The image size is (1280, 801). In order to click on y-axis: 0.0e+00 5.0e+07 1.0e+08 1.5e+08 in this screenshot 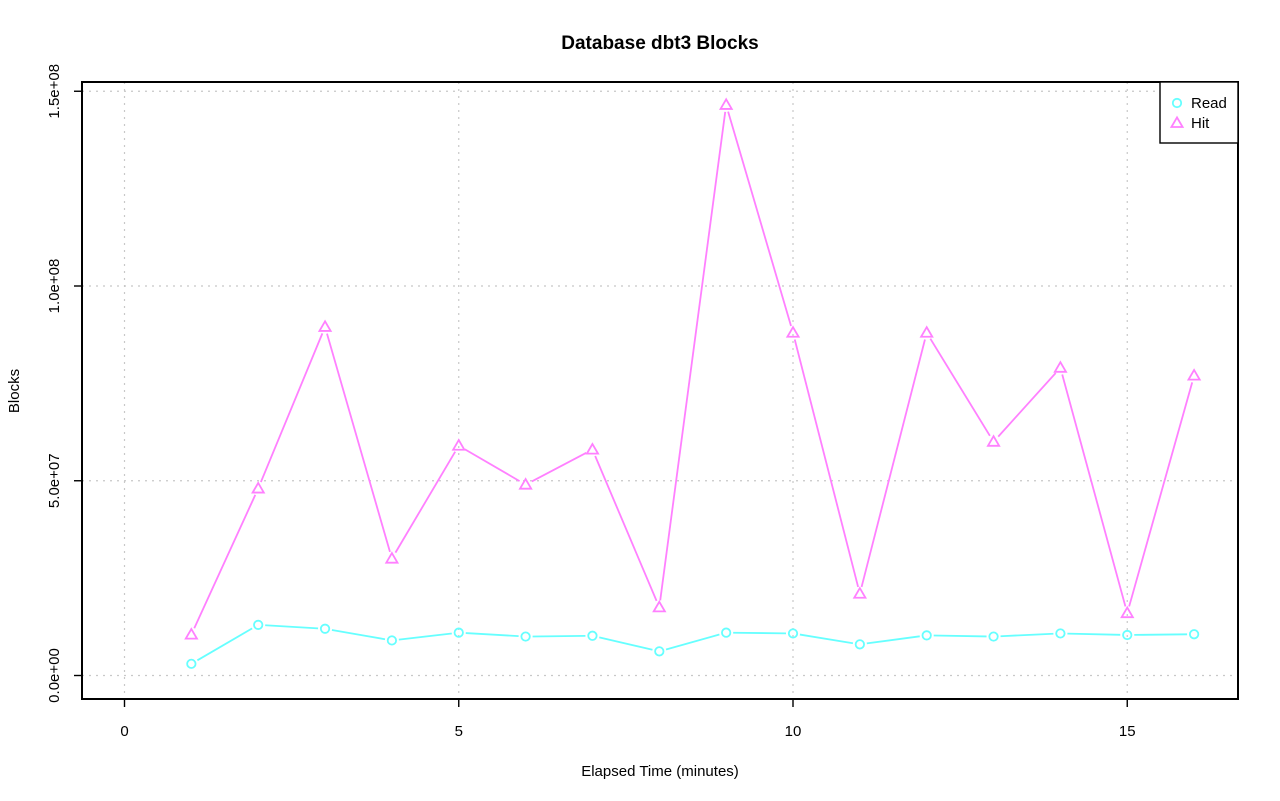, I will do `click(64, 383)`.